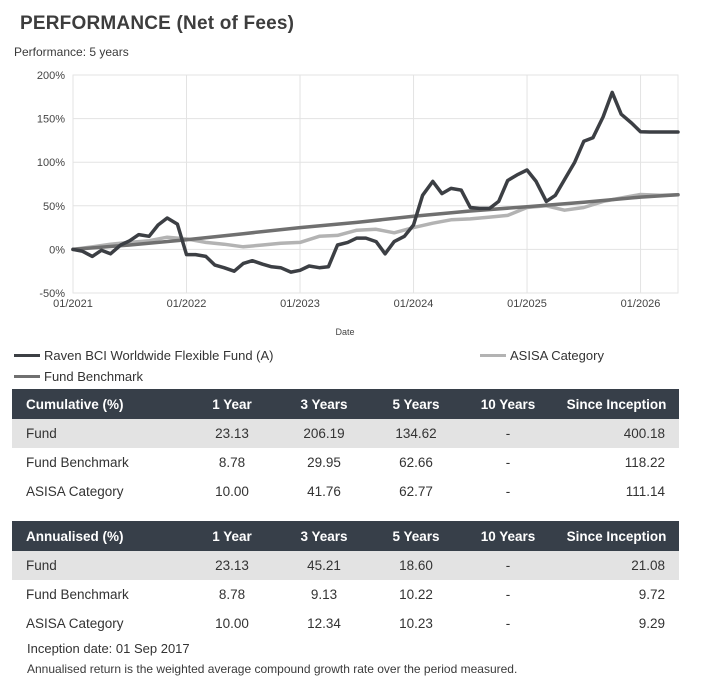 The width and height of the screenshot is (705, 693). I want to click on table-cell: 62.66, so click(416, 462).